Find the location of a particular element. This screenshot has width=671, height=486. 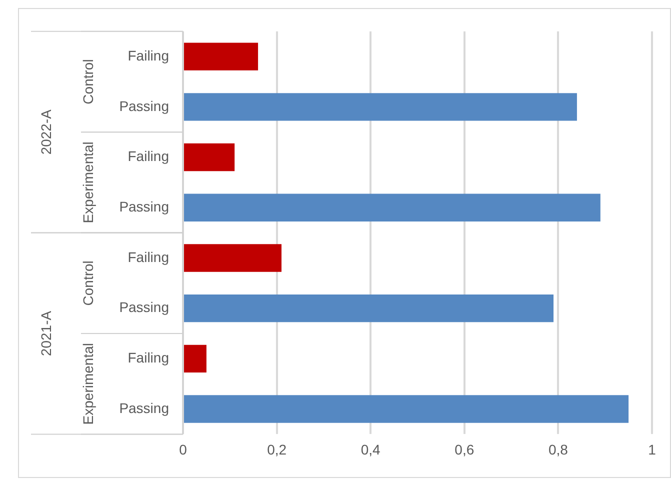

x-tick-label: 0 is located at coordinates (183, 449).